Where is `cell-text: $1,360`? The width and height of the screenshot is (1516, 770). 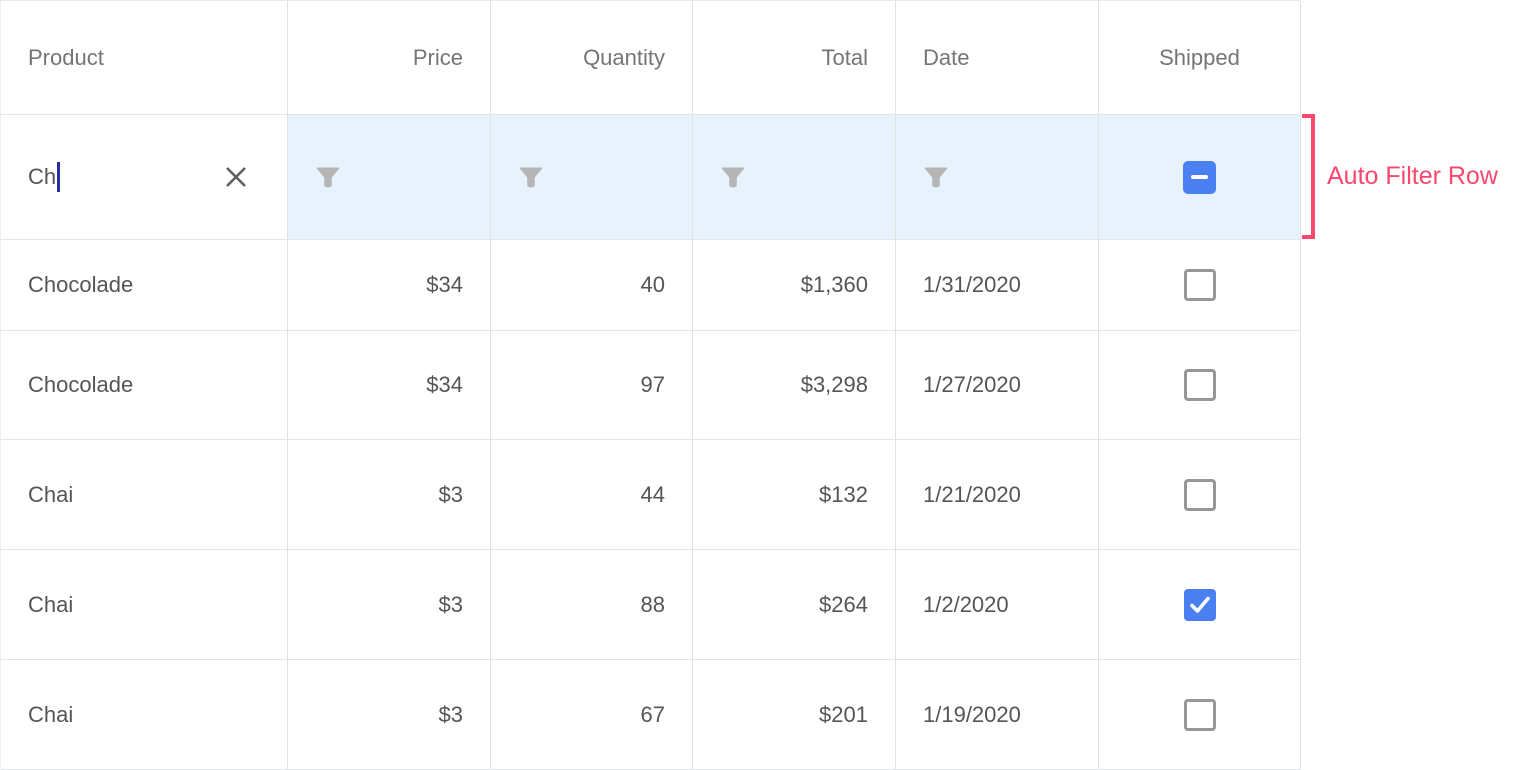 cell-text: $1,360 is located at coordinates (834, 284).